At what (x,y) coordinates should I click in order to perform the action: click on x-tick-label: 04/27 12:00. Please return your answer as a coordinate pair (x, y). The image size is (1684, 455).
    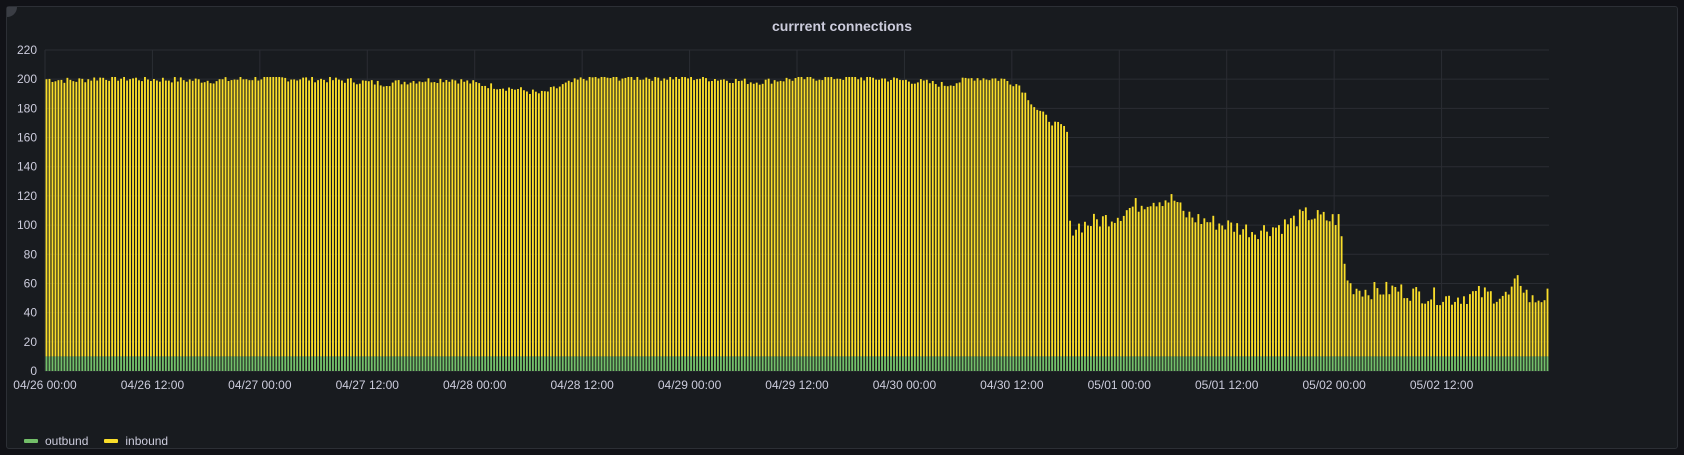
    Looking at the image, I should click on (368, 385).